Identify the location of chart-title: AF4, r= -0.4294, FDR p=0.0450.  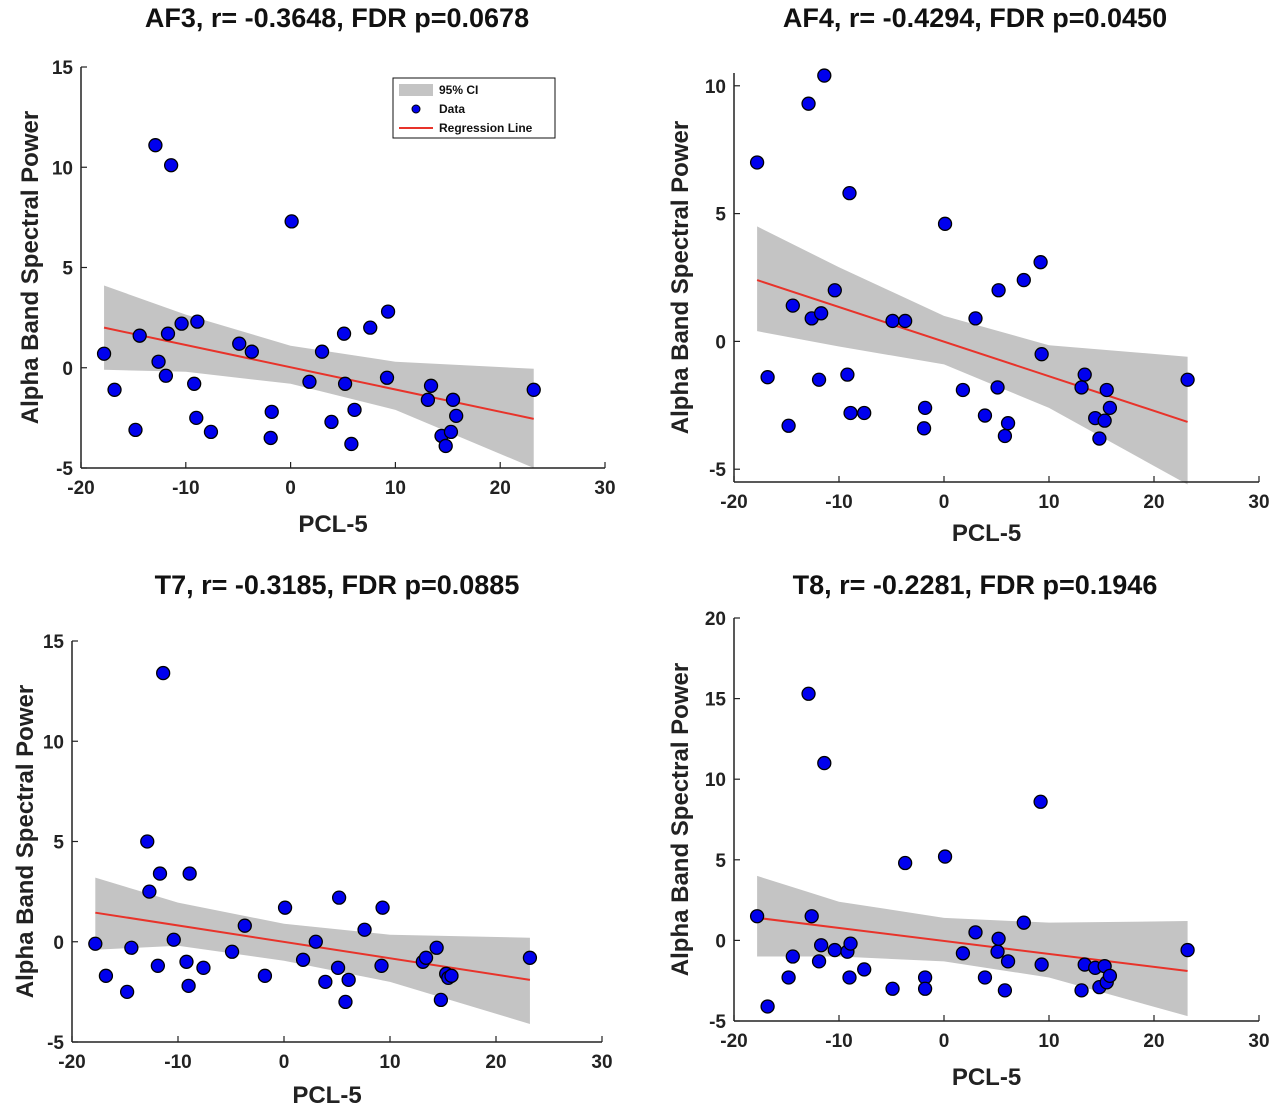
(975, 18).